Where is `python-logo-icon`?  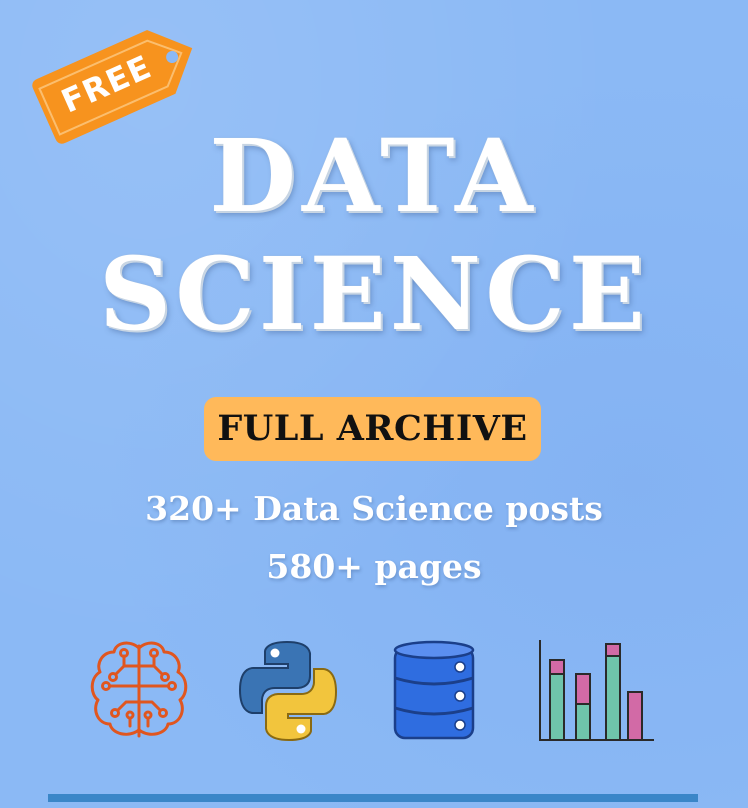
python-logo-icon is located at coordinates (288, 691).